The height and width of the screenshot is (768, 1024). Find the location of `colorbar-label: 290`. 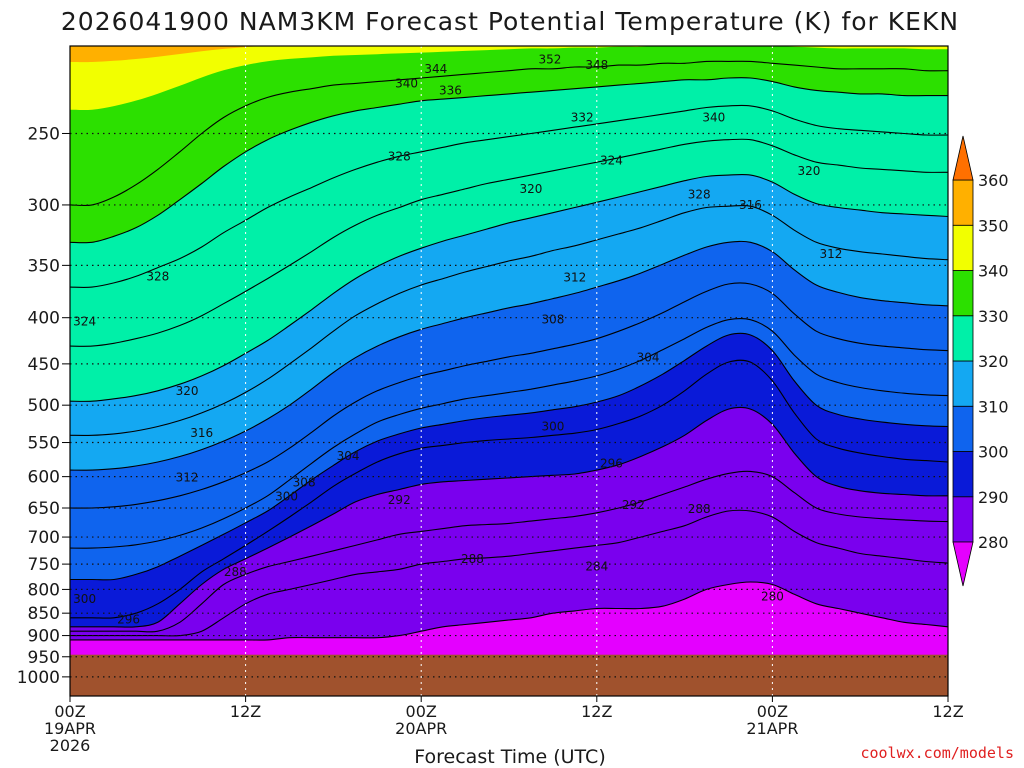

colorbar-label: 290 is located at coordinates (993, 497).